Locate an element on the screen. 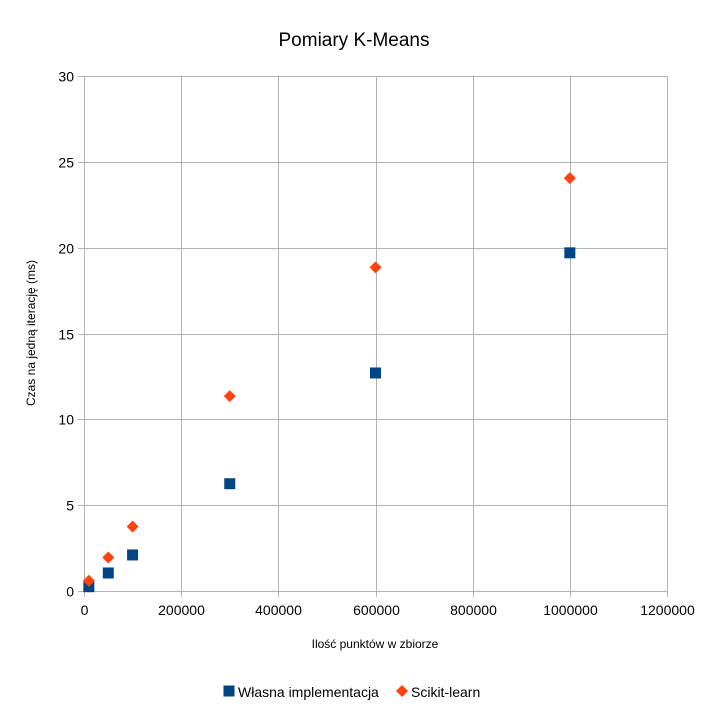 The width and height of the screenshot is (709, 710). x-tick-label: 1000000 is located at coordinates (570, 610).